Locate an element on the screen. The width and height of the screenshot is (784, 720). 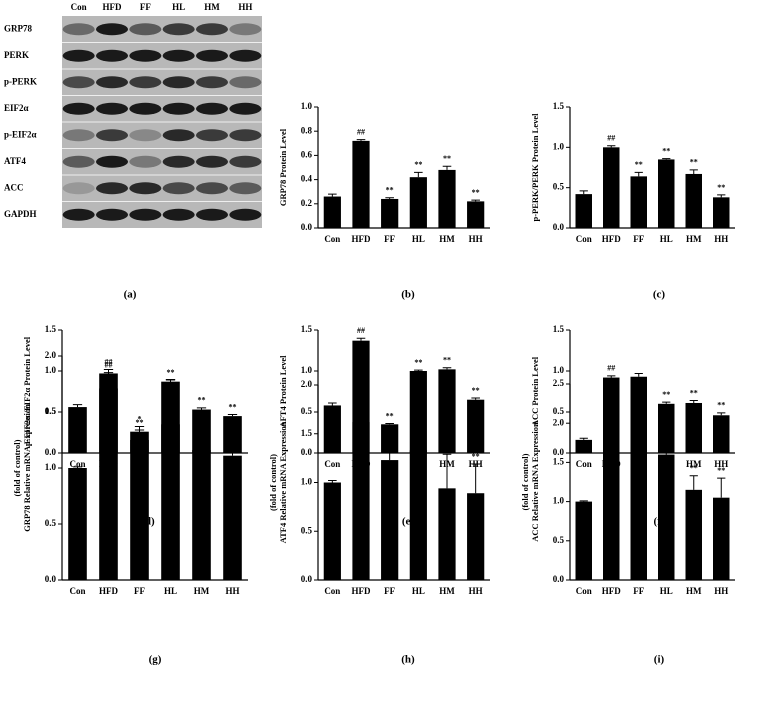
lane-label: HFD is located at coordinates (112, 7).